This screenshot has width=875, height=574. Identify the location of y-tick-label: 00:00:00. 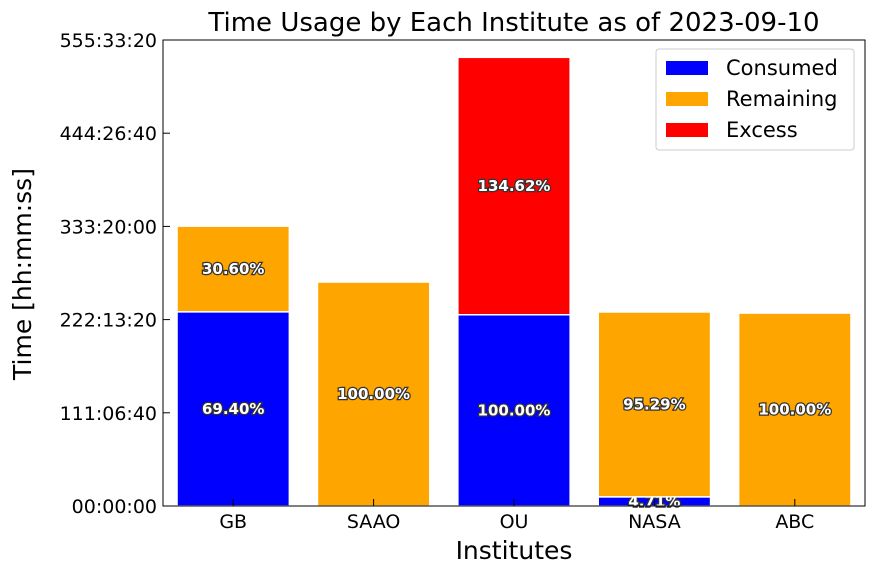
(114, 507).